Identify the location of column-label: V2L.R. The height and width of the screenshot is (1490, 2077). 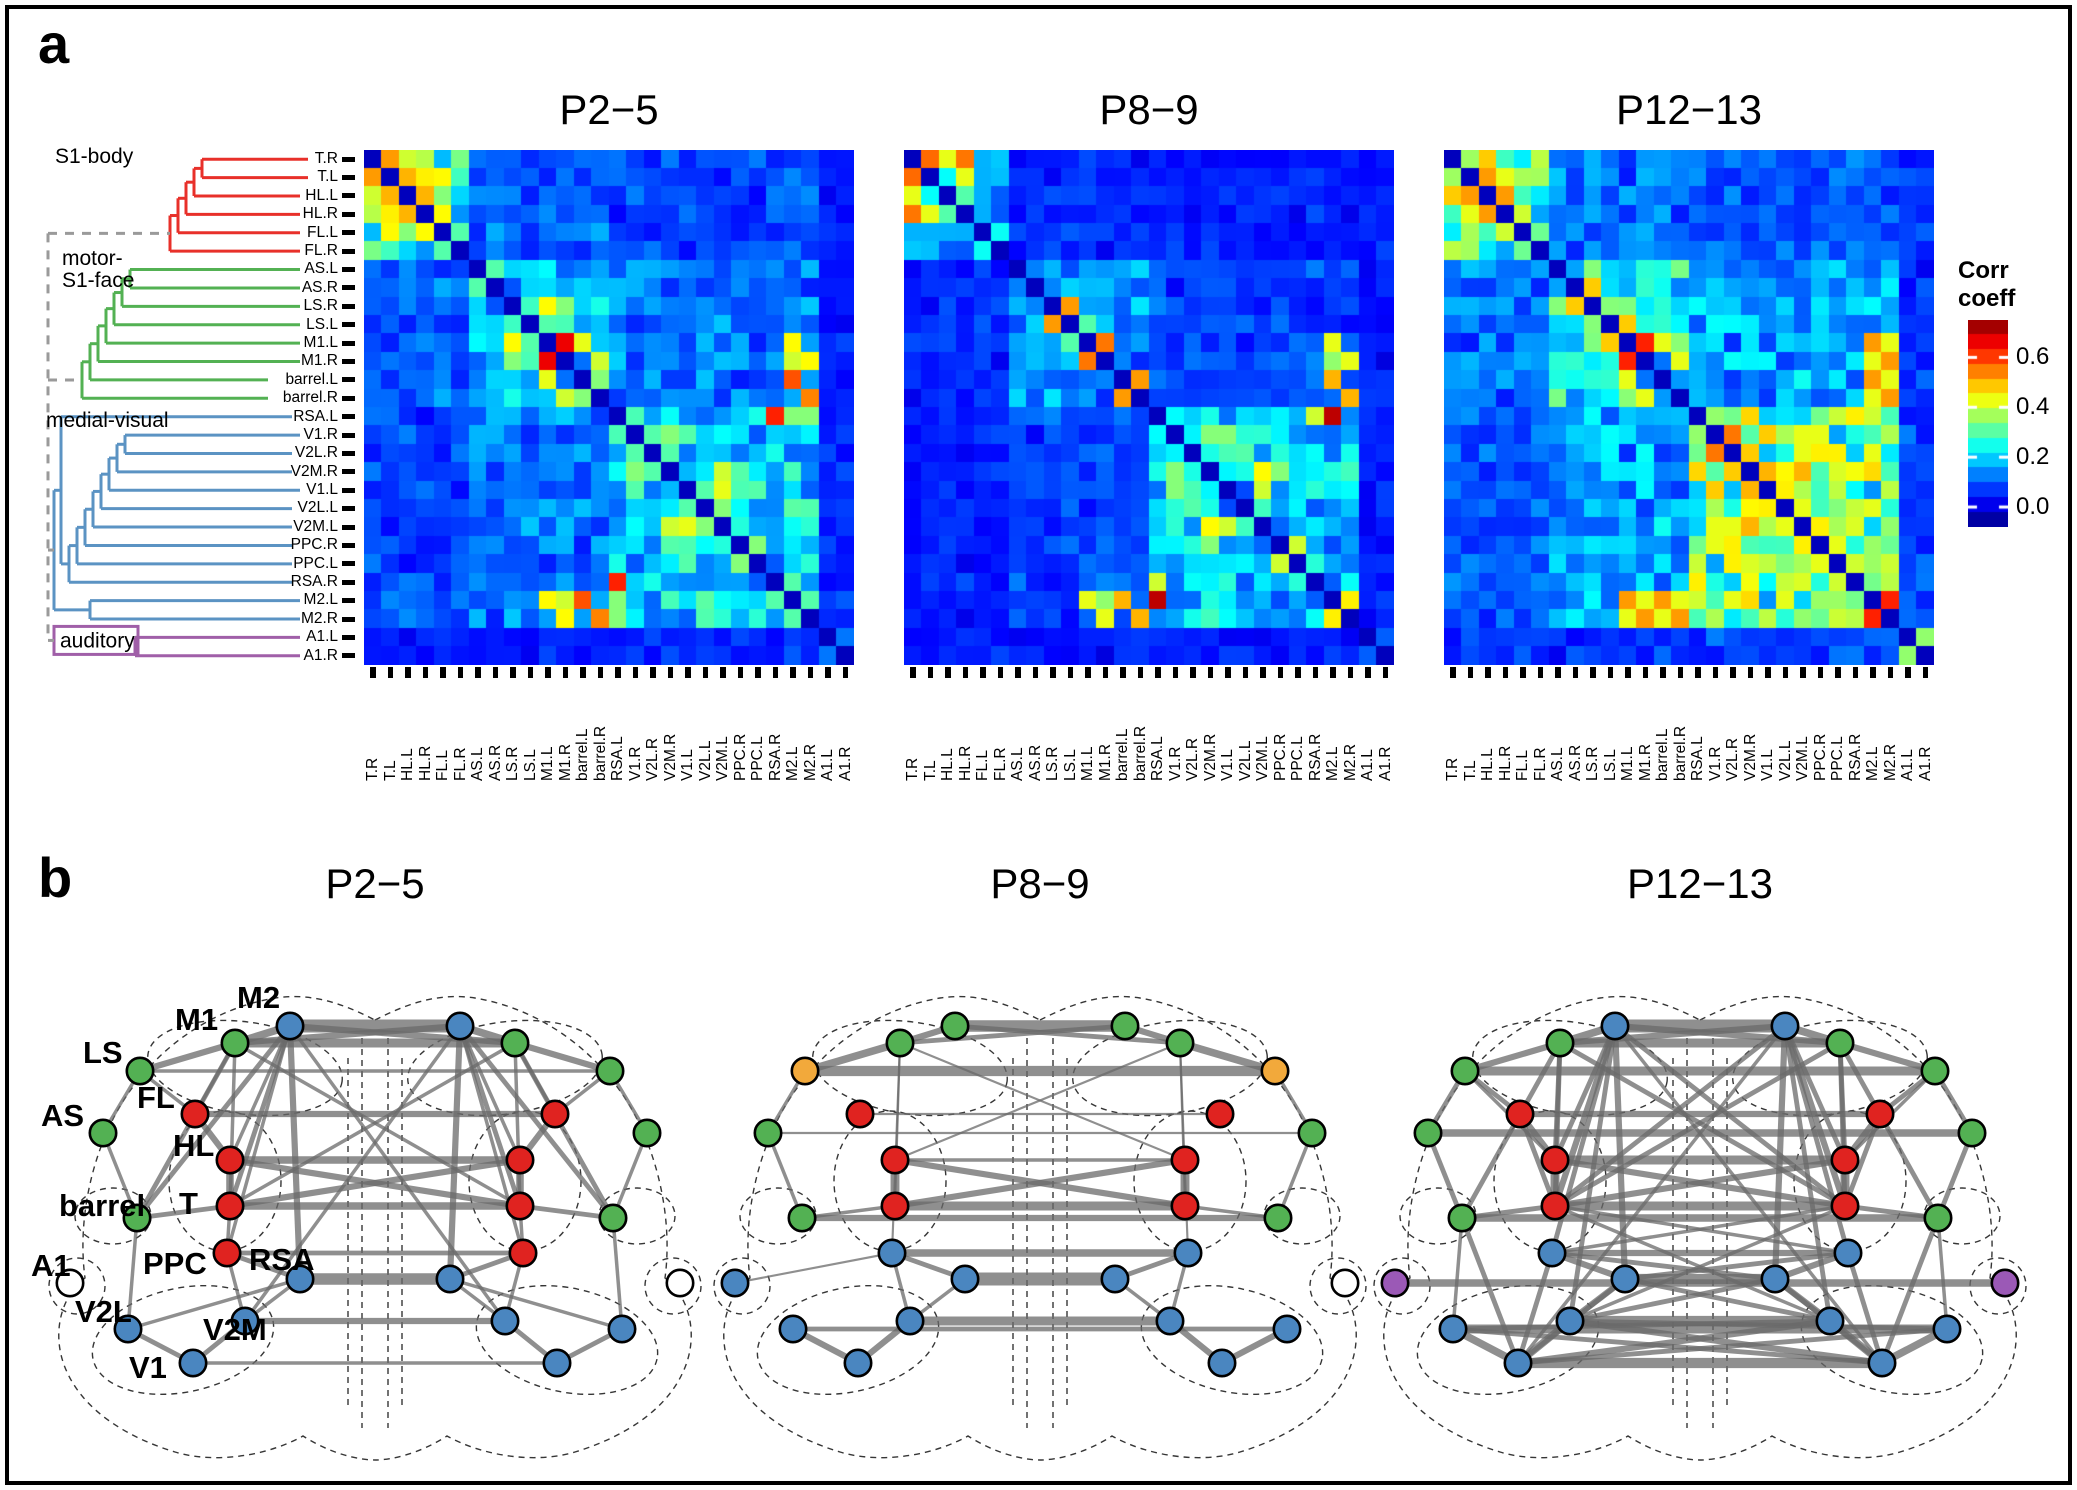
(1732, 759).